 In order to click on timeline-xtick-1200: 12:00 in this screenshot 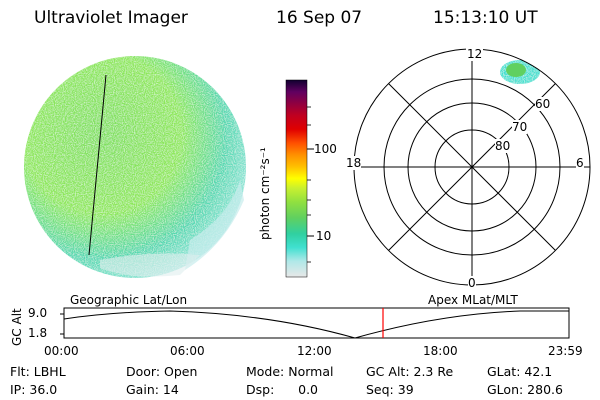, I will do `click(314, 351)`.